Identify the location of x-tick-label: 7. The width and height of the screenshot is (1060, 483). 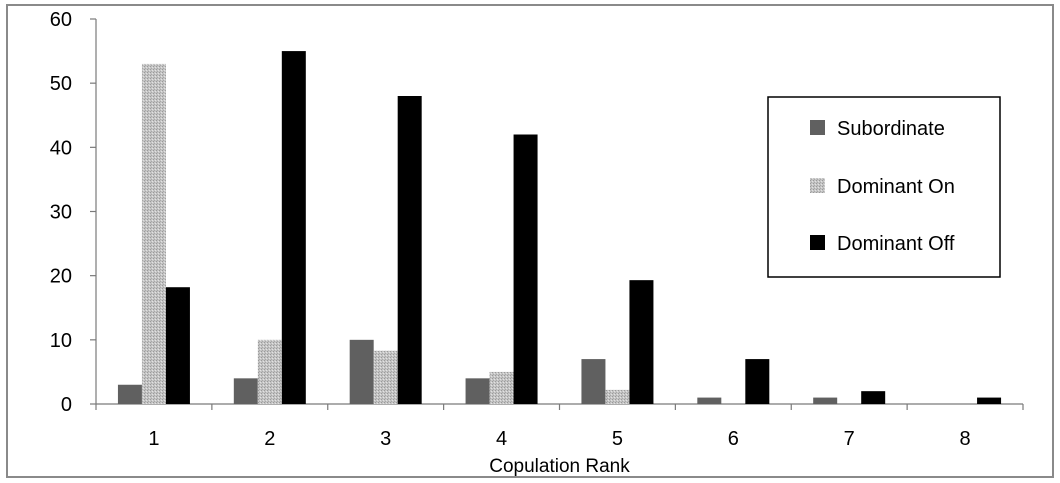
(849, 439).